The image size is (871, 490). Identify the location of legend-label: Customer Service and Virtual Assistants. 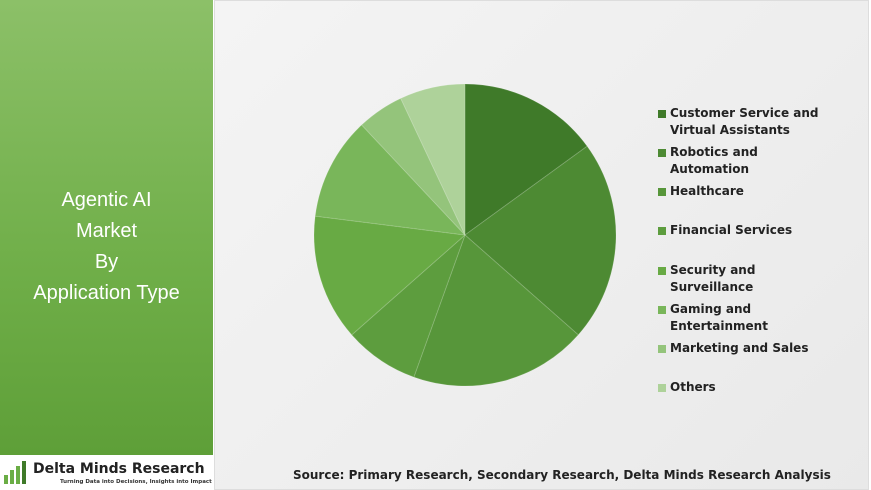
(744, 121).